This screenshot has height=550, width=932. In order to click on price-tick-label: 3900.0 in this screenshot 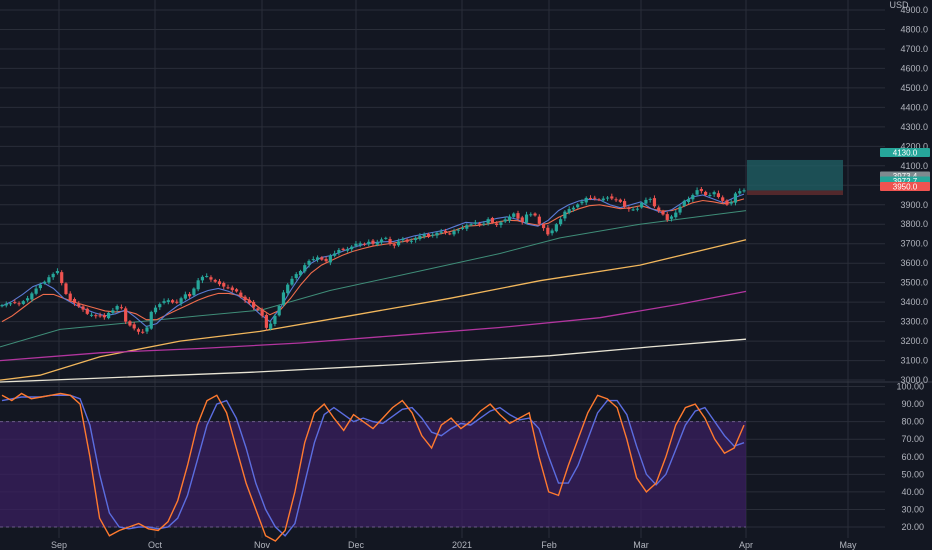, I will do `click(914, 205)`.